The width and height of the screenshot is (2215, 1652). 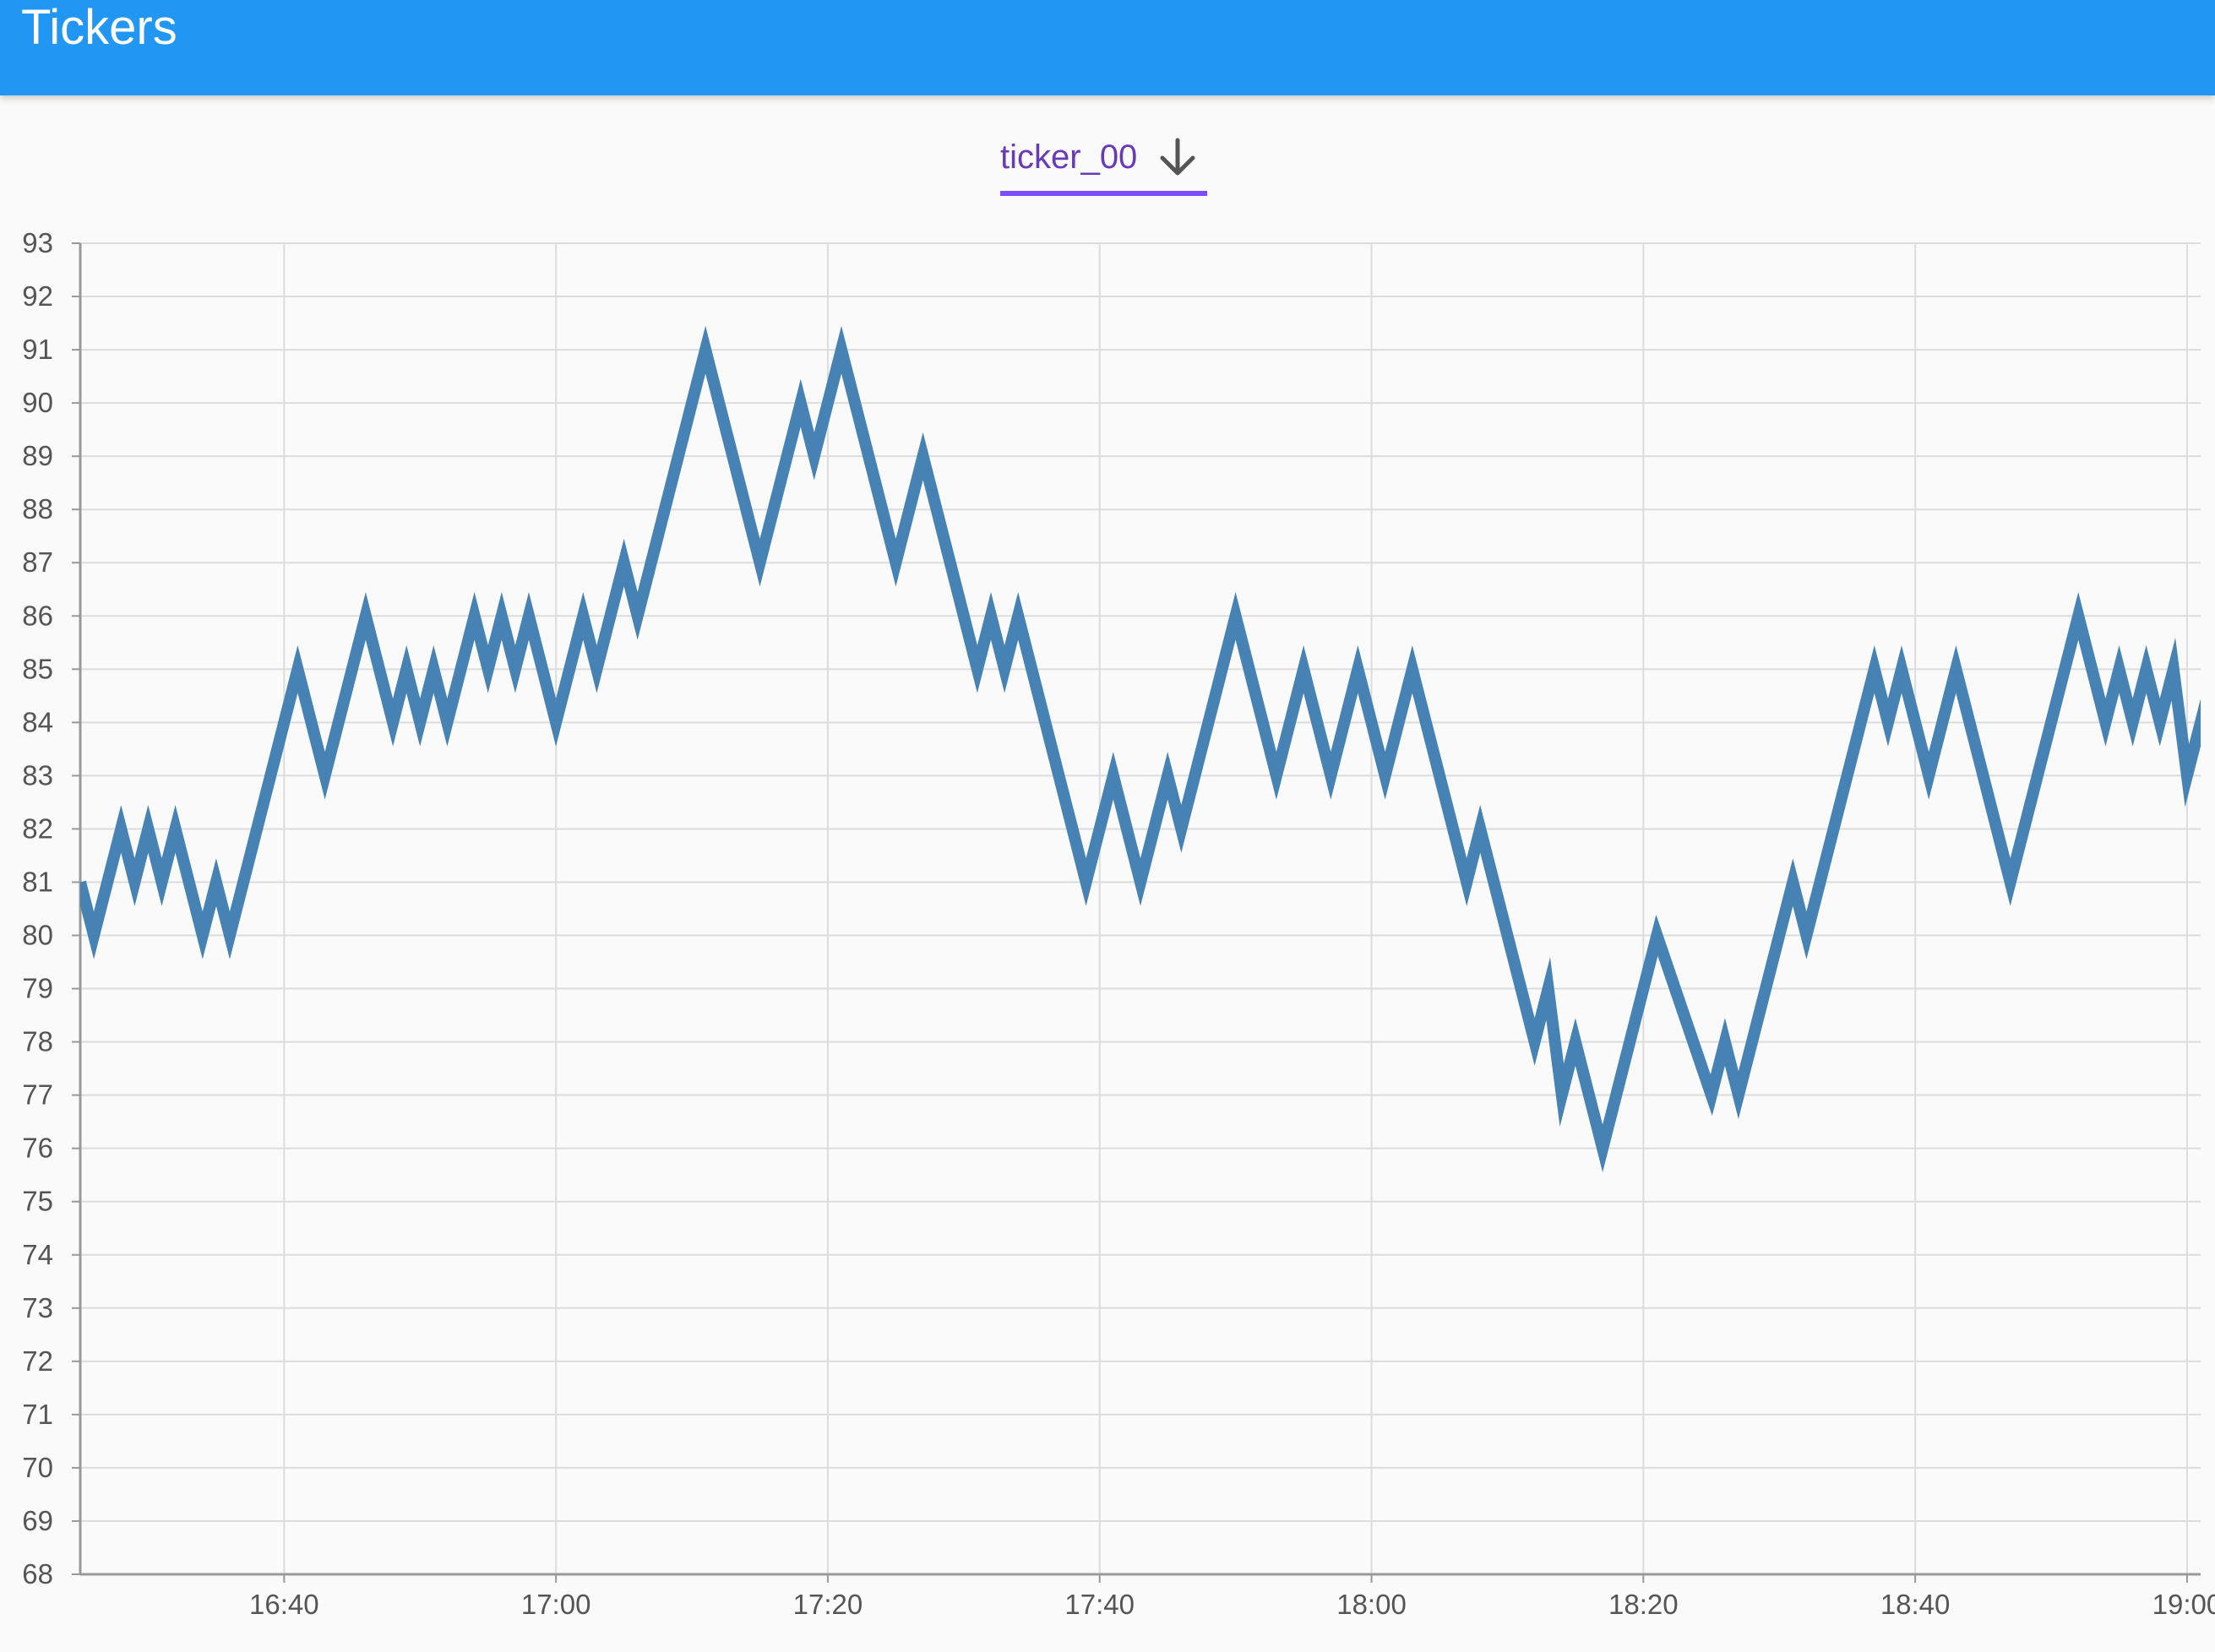 What do you see at coordinates (2184, 1604) in the screenshot?
I see `x-tick-label: 19:00` at bounding box center [2184, 1604].